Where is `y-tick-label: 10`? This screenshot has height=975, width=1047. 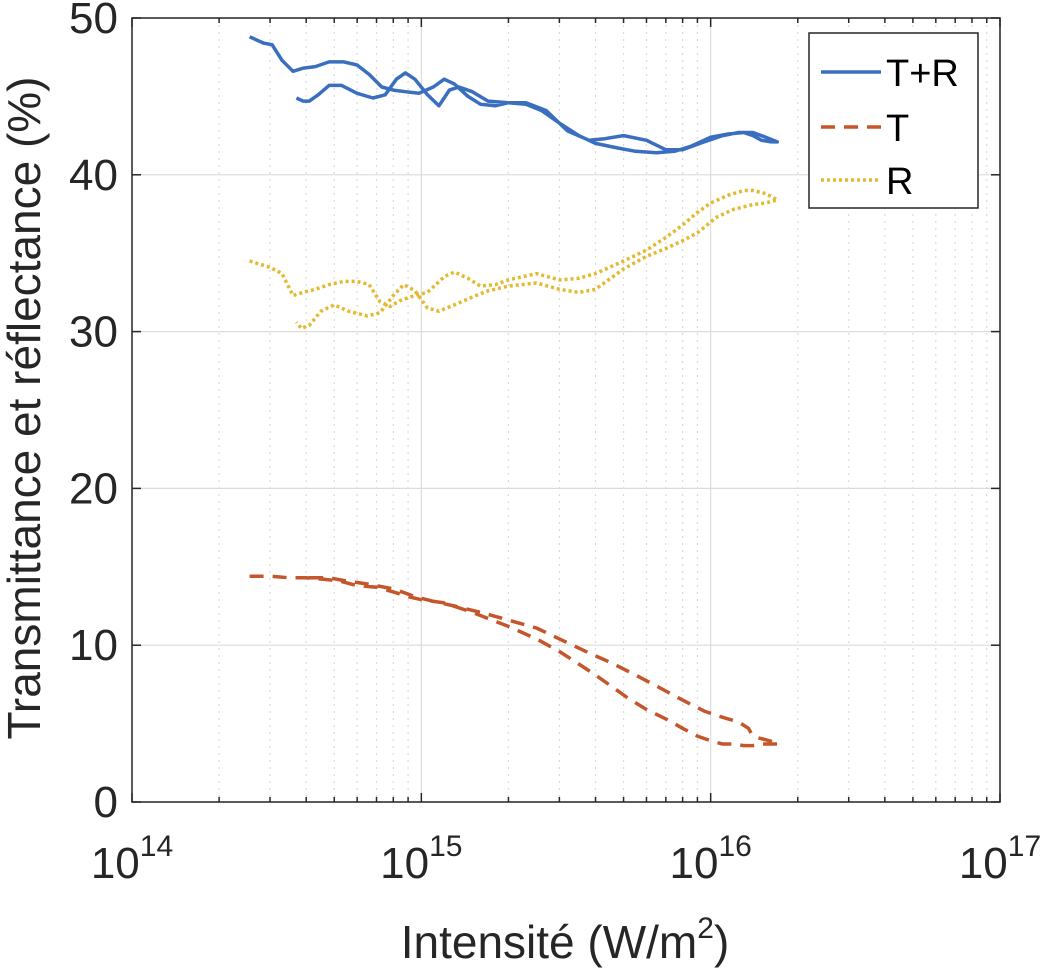 y-tick-label: 10 is located at coordinates (93, 645).